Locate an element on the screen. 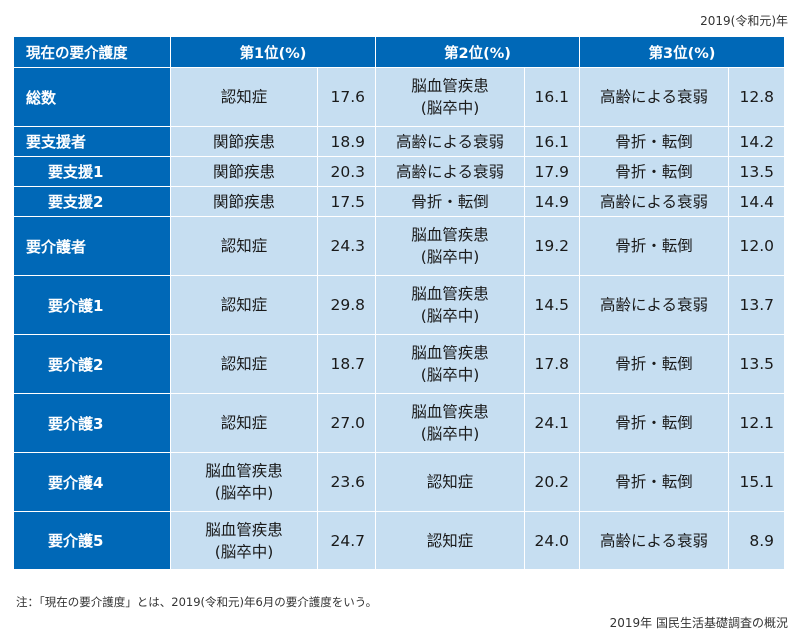 The height and width of the screenshot is (640, 800). row-label: 要介護1 is located at coordinates (92, 305).